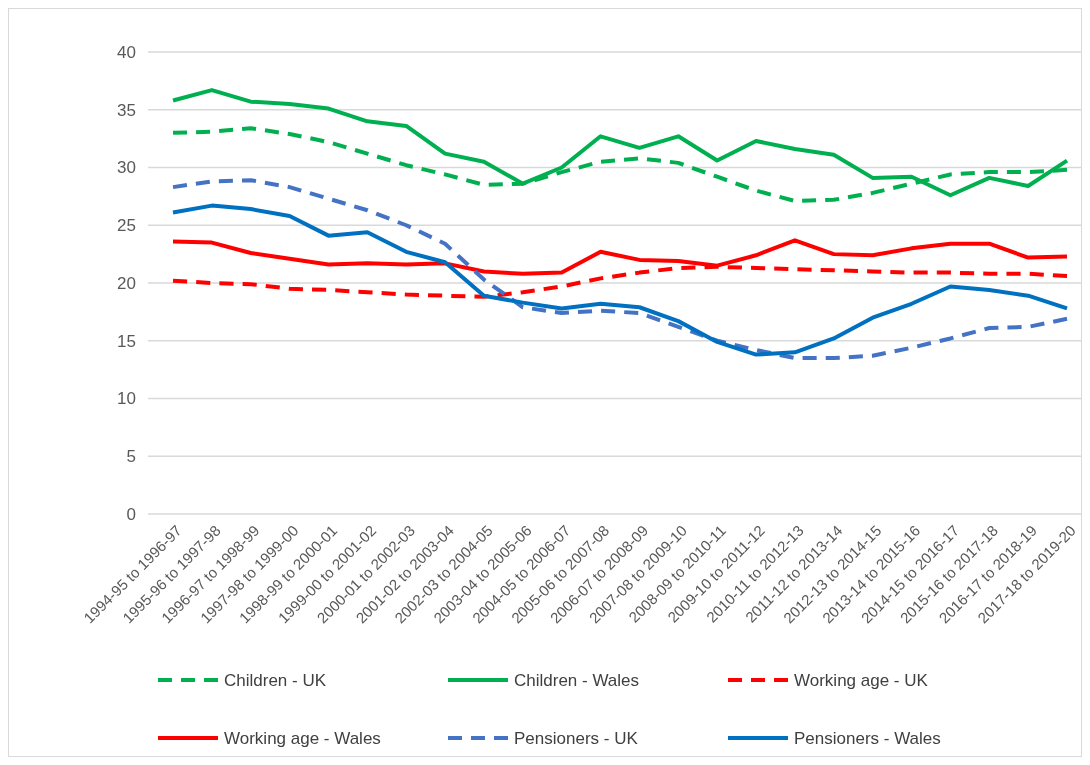 Image resolution: width=1090 pixels, height=765 pixels. Describe the element at coordinates (302, 738) in the screenshot. I see `legend-label: Working age - Wales` at that location.